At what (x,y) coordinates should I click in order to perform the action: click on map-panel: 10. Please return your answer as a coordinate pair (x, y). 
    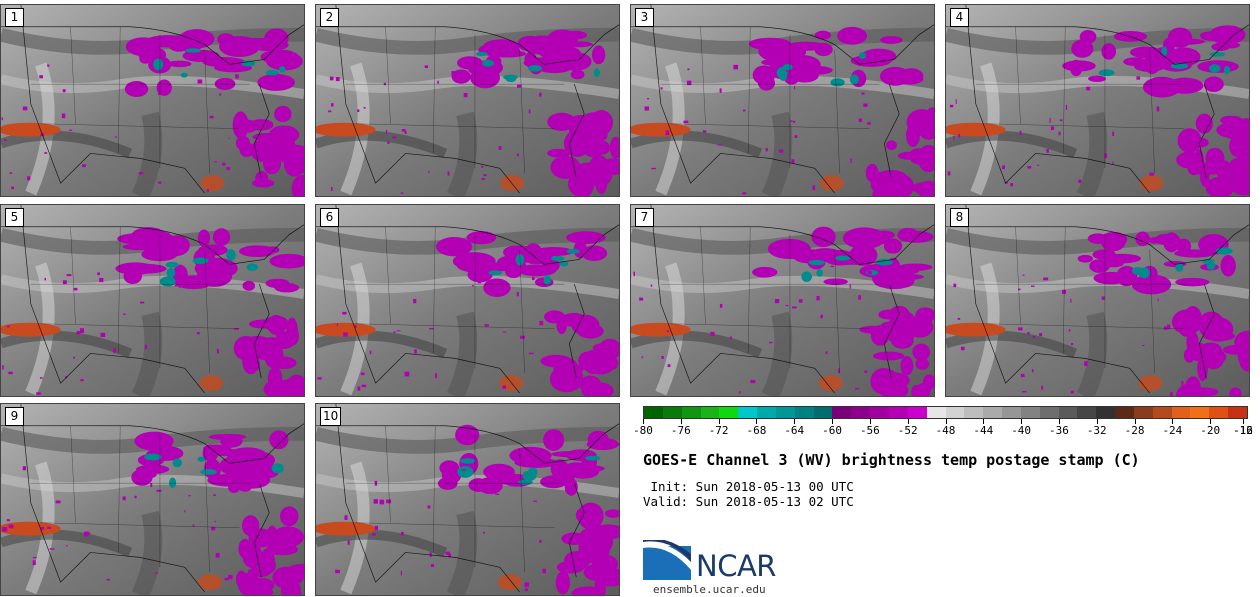
    Looking at the image, I should click on (467, 499).